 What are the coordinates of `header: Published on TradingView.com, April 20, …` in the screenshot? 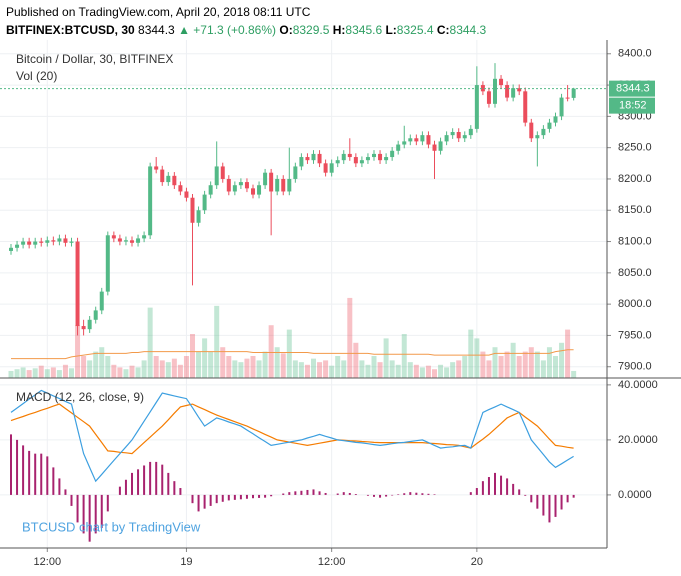 It's located at (246, 21).